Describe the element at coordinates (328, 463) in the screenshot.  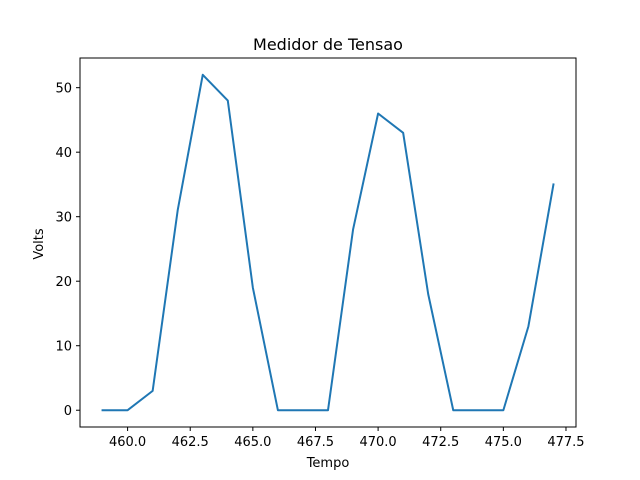
I see `x-axis-label: Tempo` at that location.